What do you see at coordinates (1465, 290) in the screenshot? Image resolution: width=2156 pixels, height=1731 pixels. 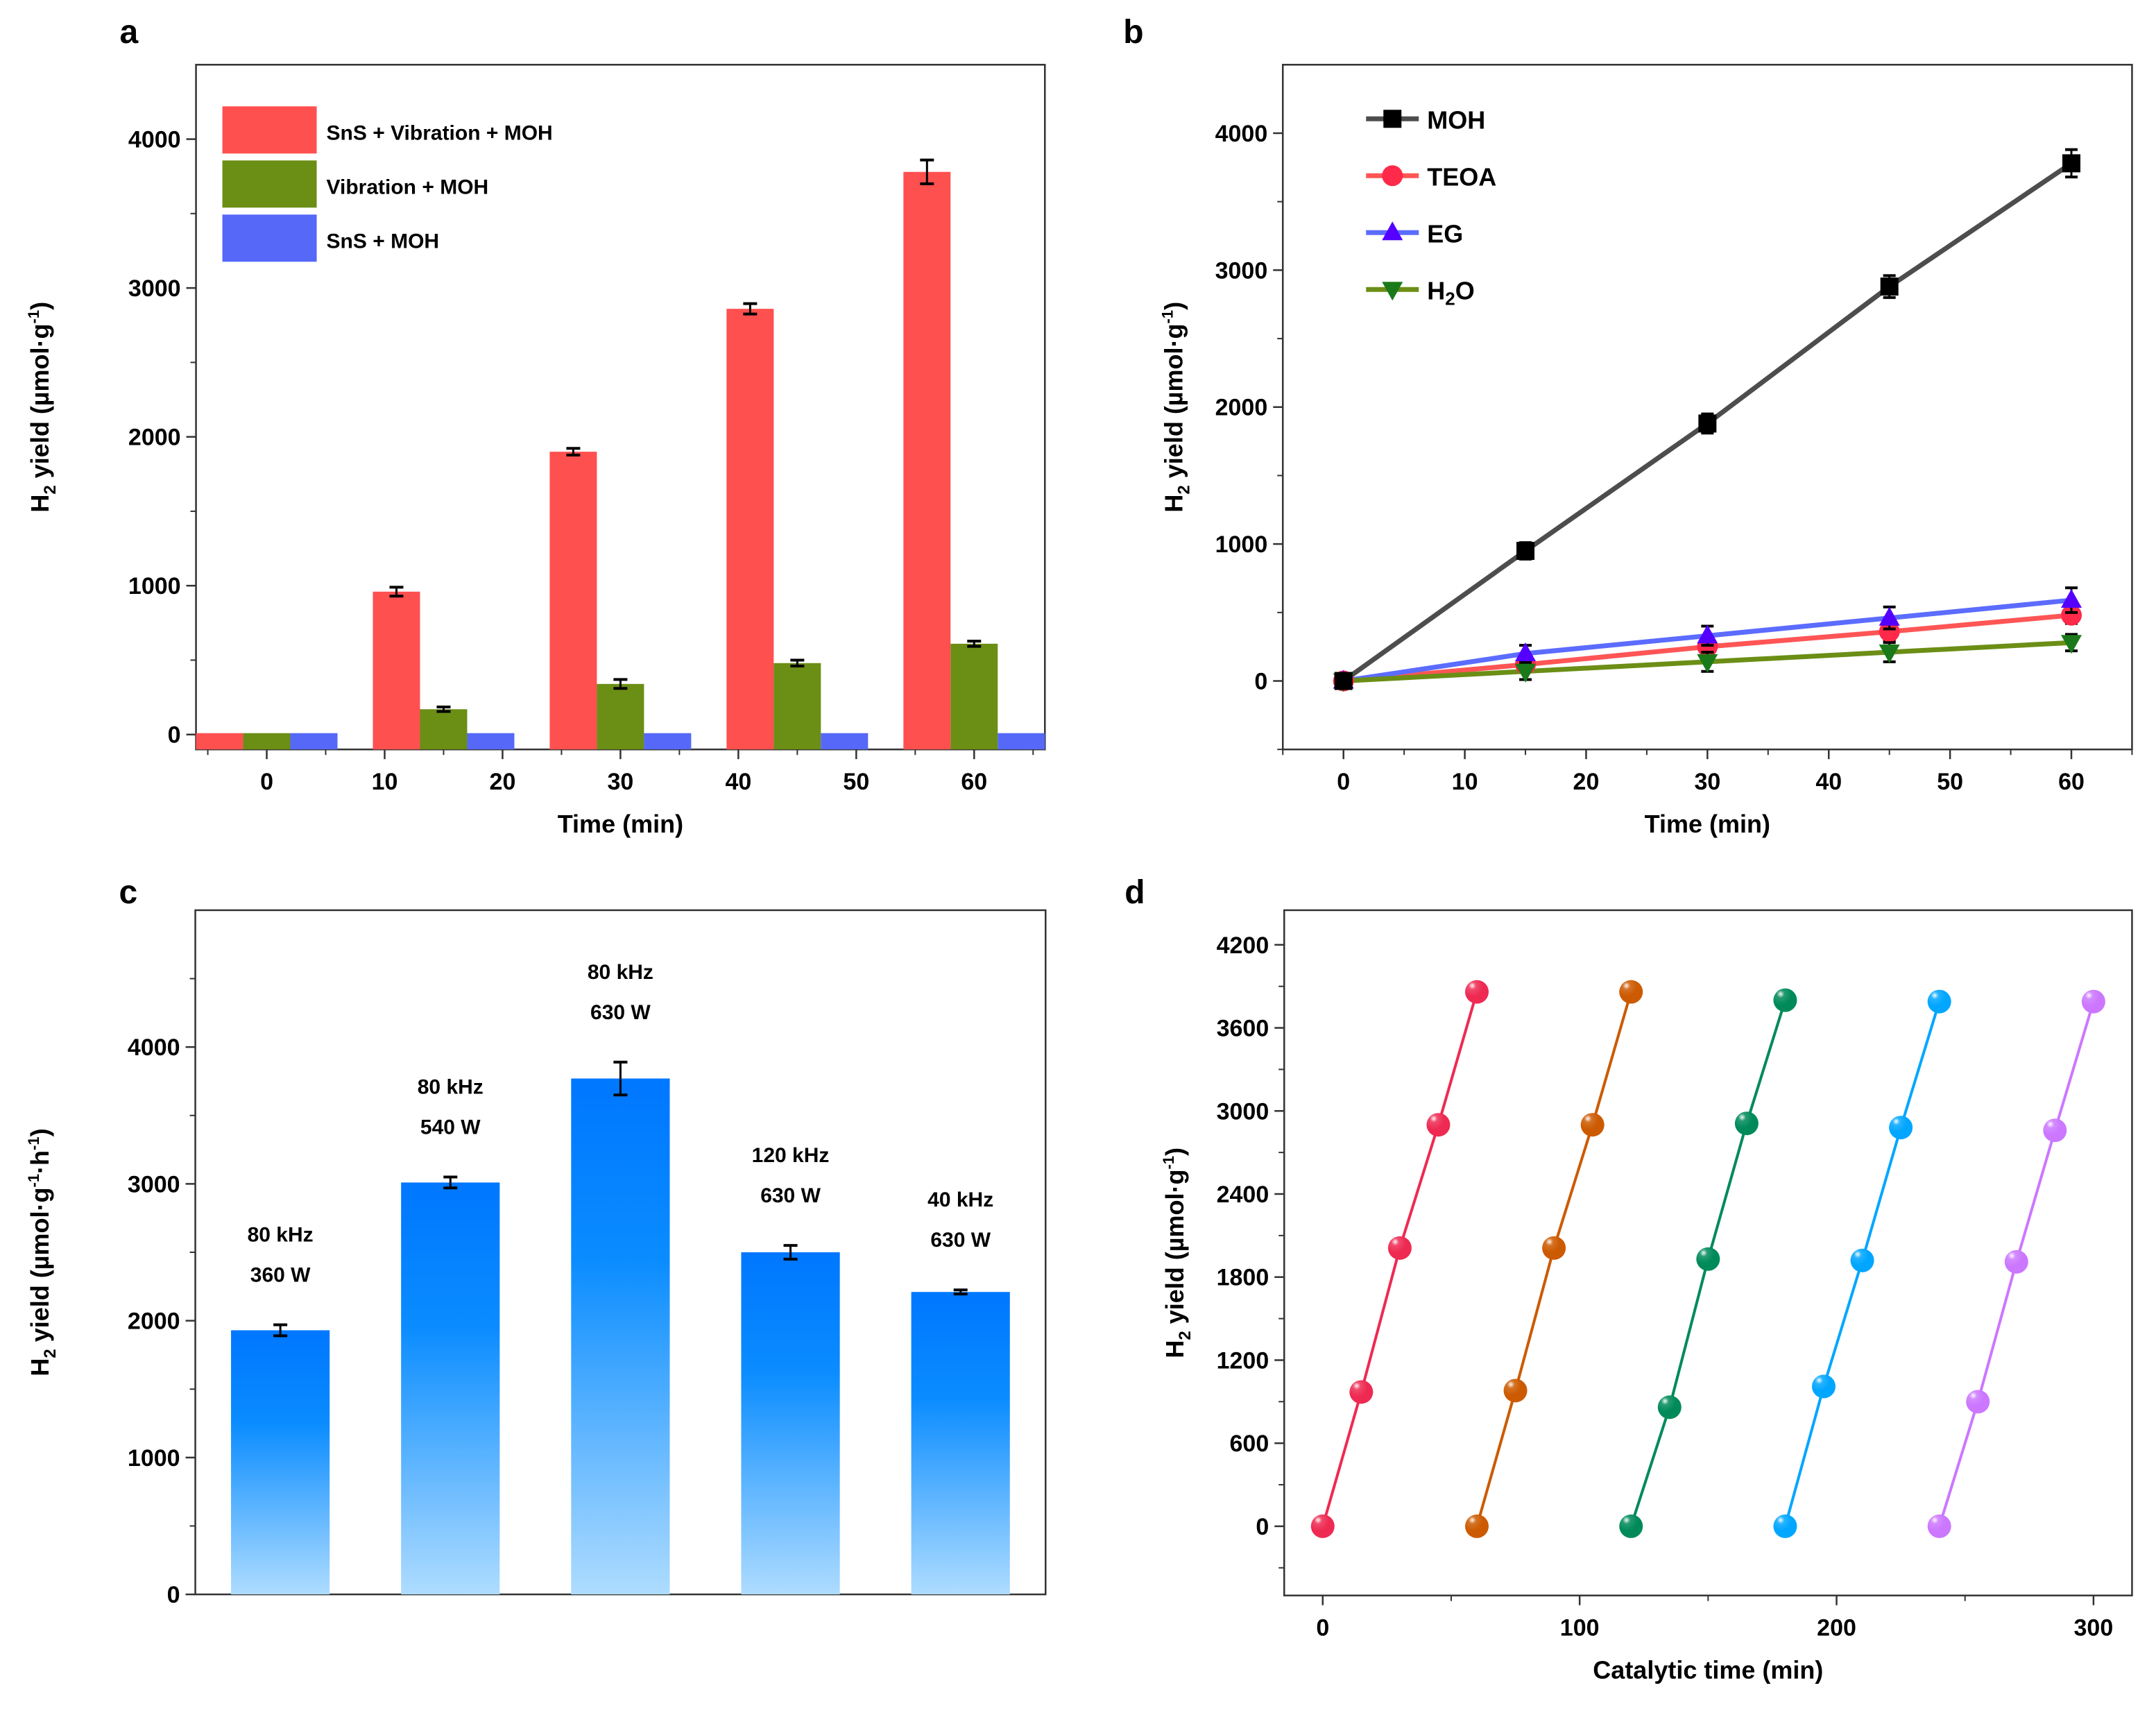 I see `legend-label-part: O` at bounding box center [1465, 290].